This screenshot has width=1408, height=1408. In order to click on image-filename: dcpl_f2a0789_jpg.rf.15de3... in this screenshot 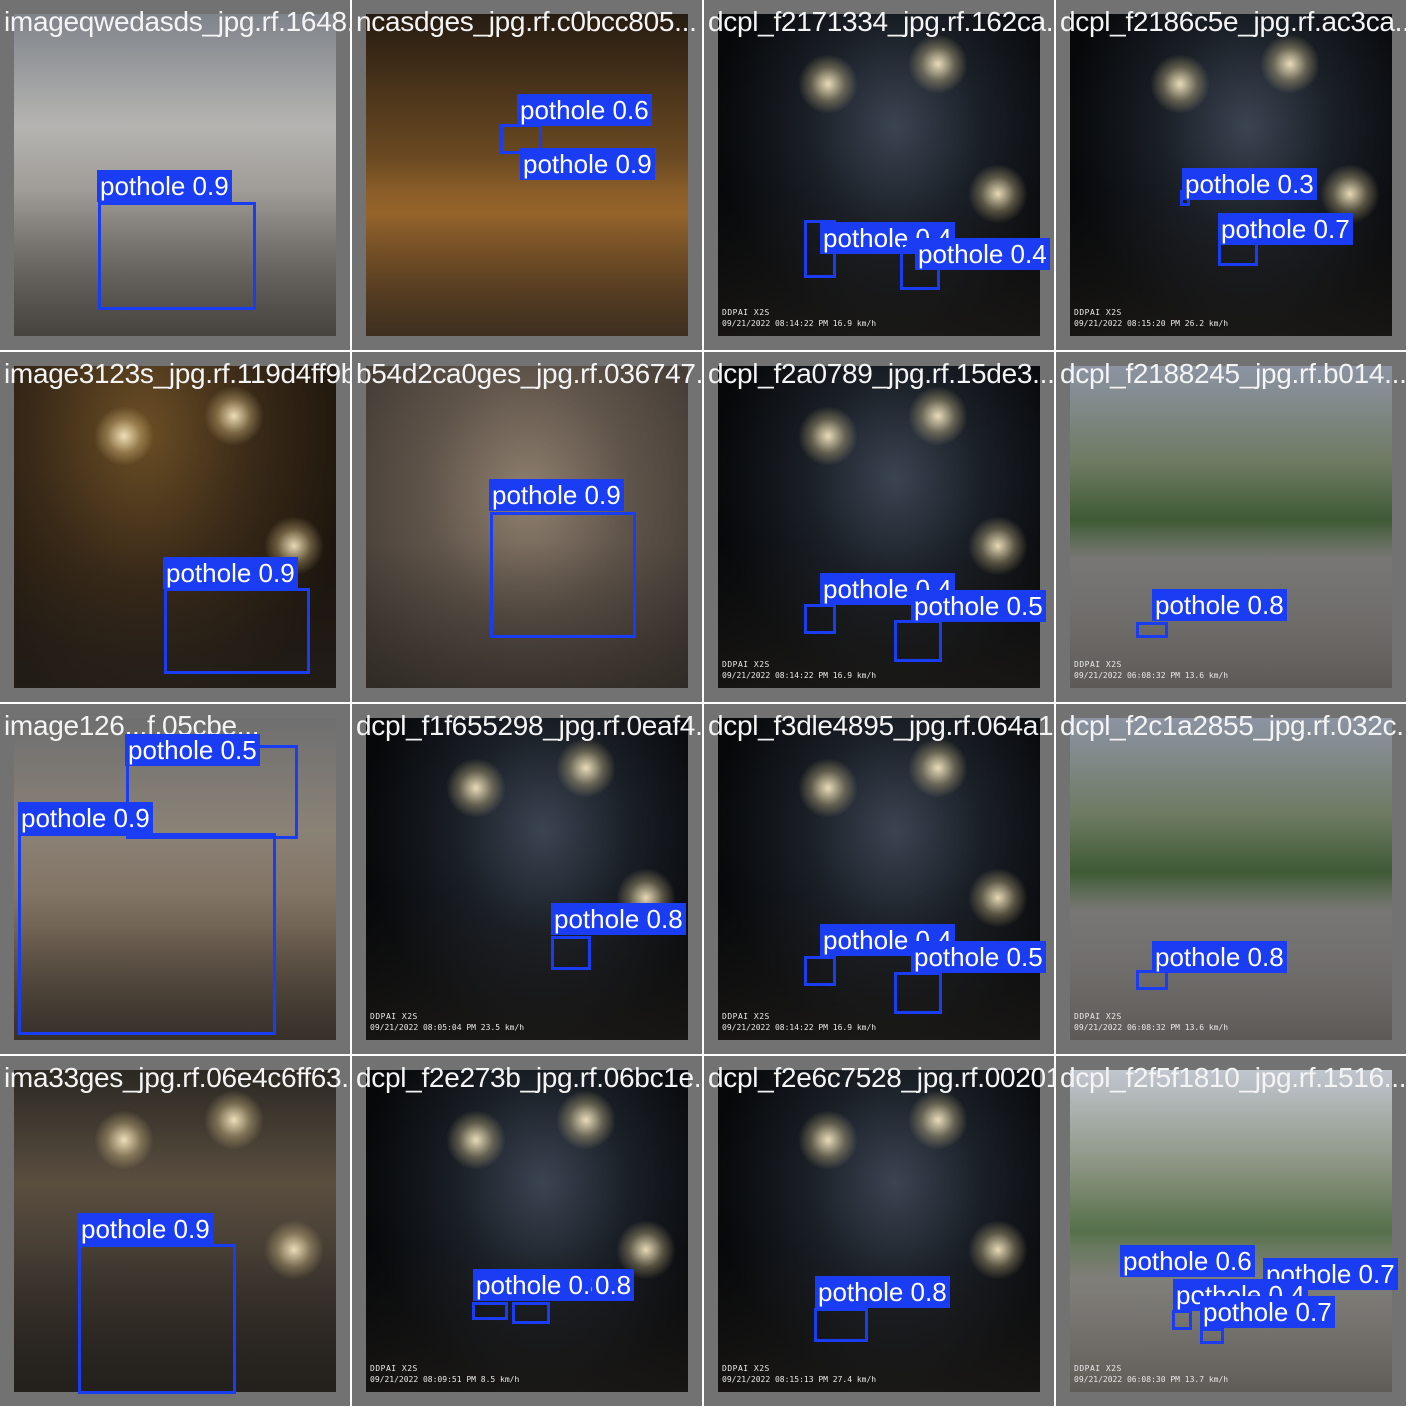, I will do `click(881, 373)`.